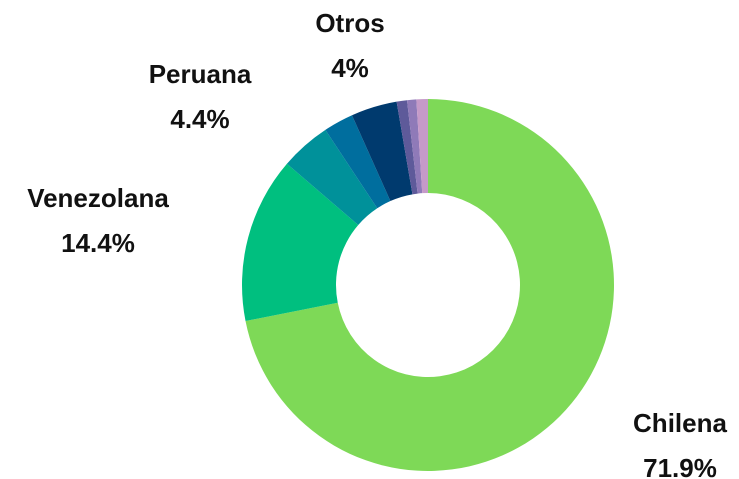  I want to click on segment-value: 4%, so click(350, 68).